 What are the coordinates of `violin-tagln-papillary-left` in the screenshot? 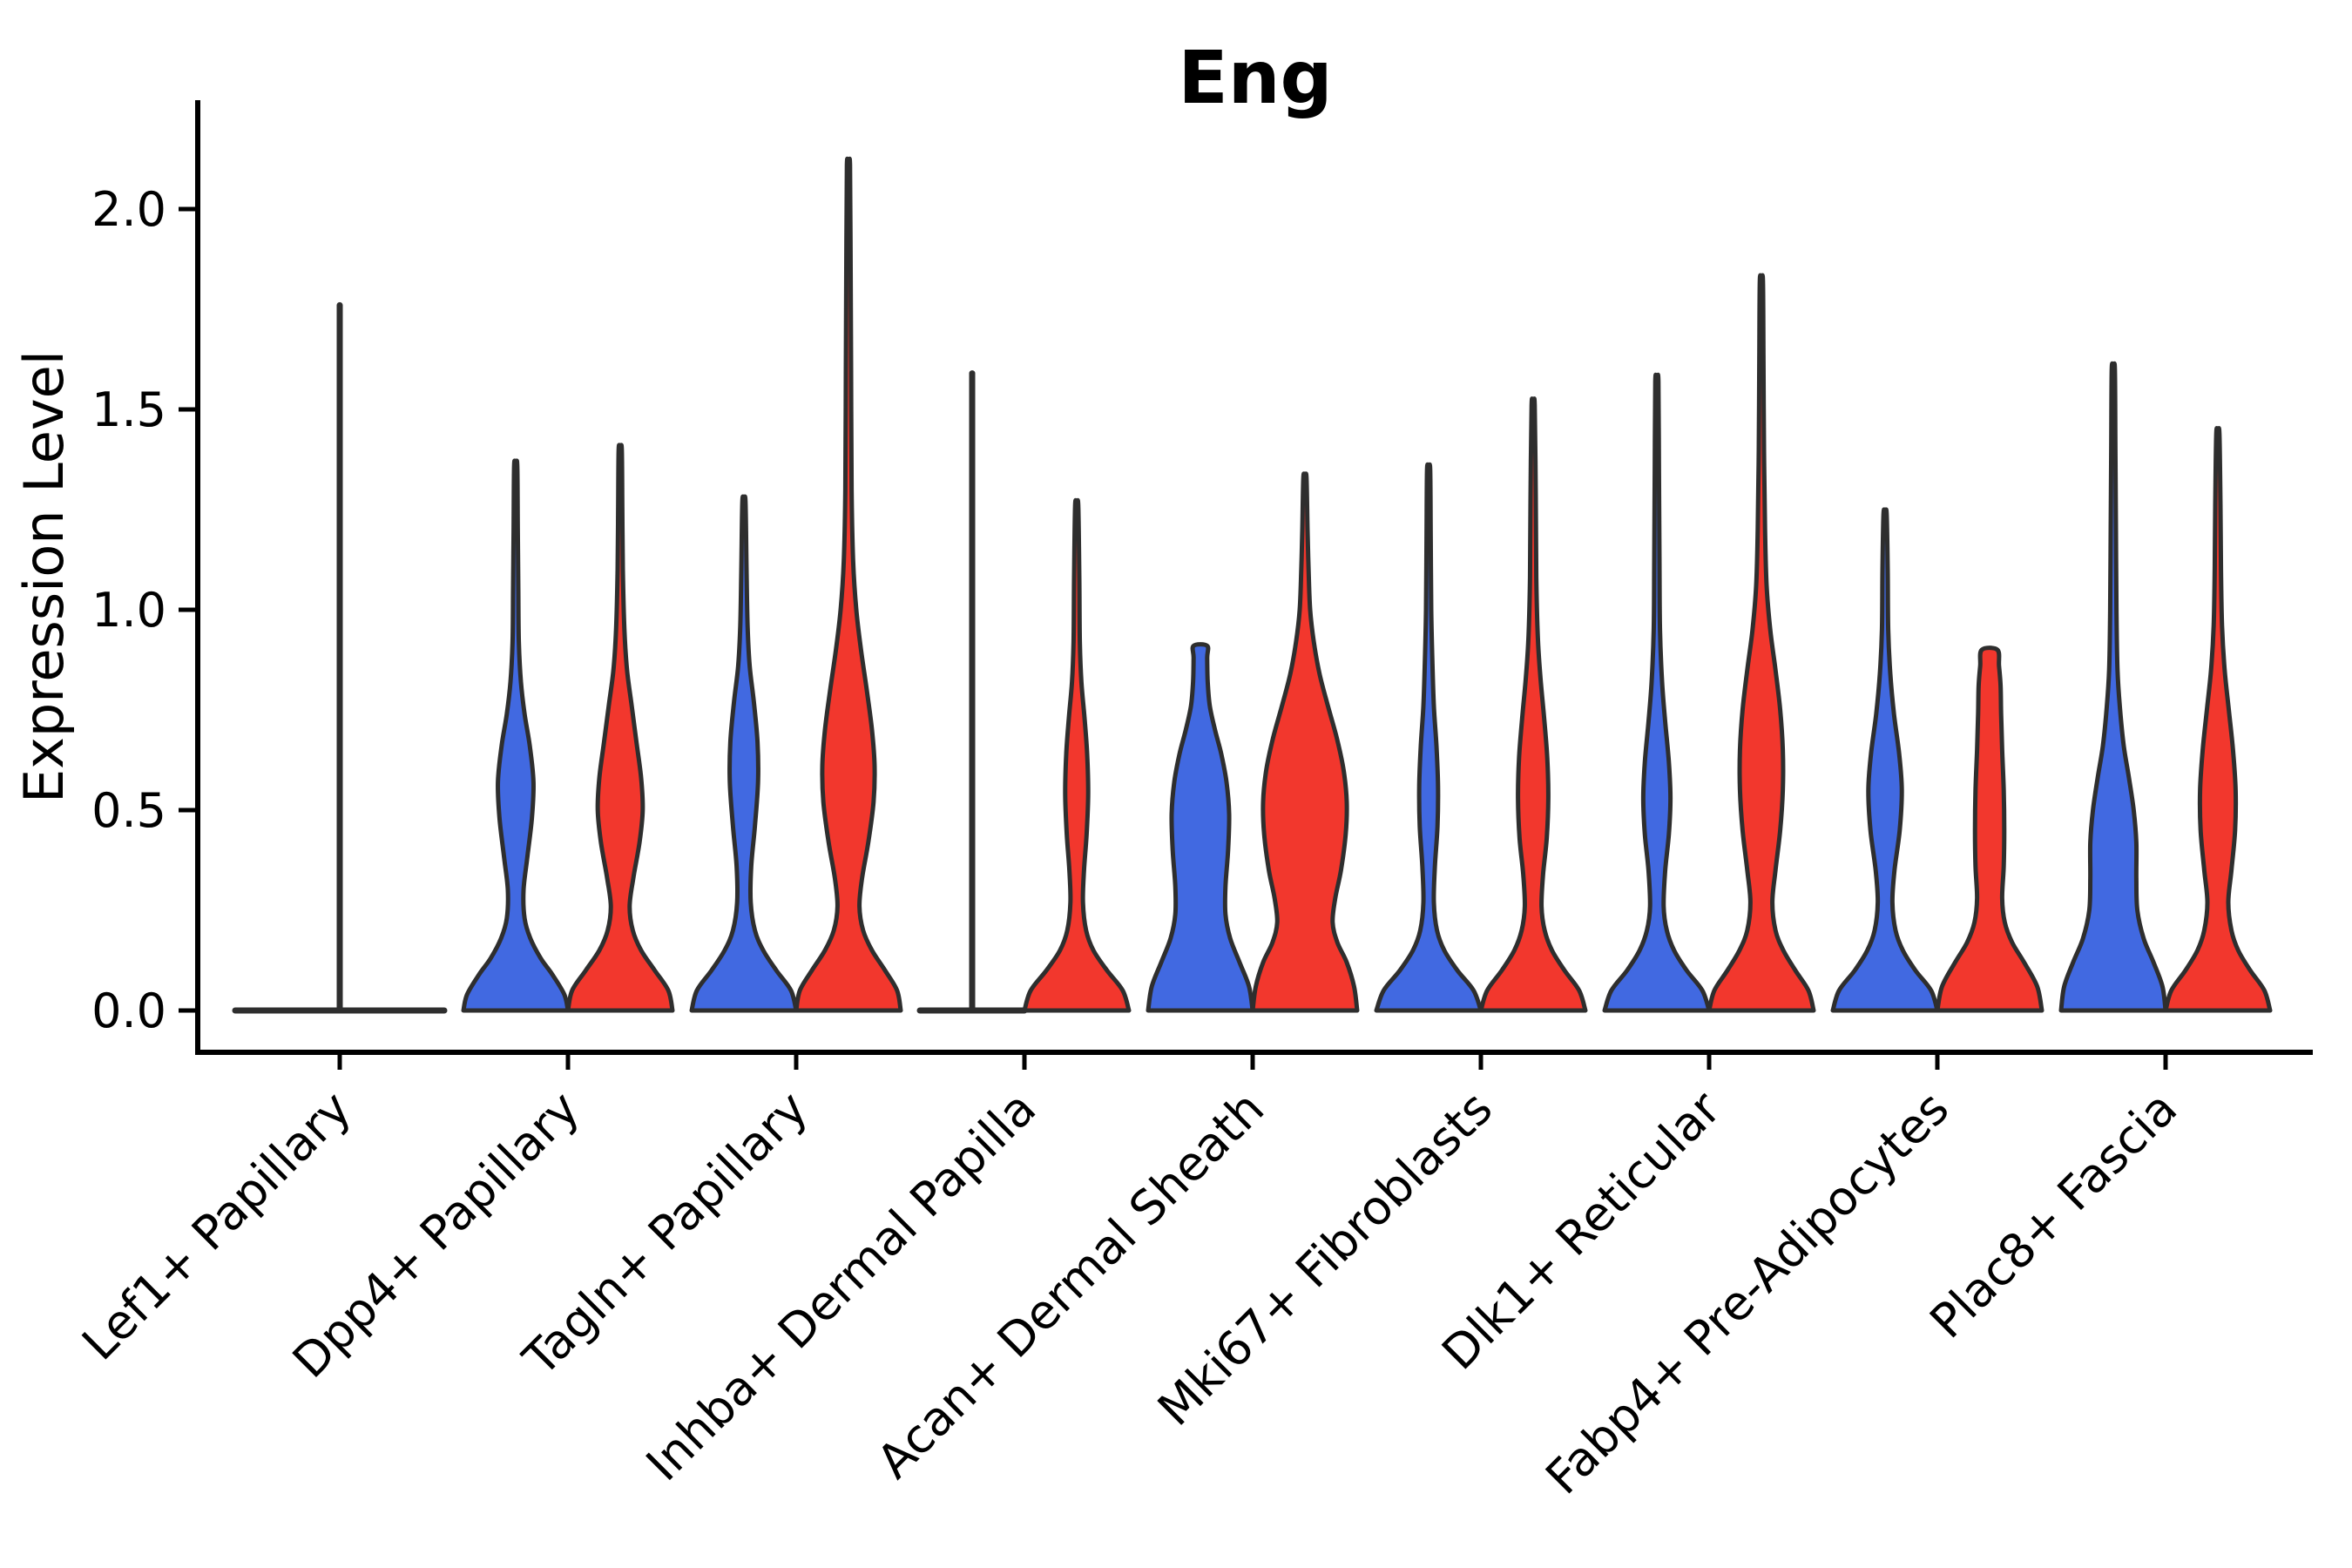 It's located at (744, 753).